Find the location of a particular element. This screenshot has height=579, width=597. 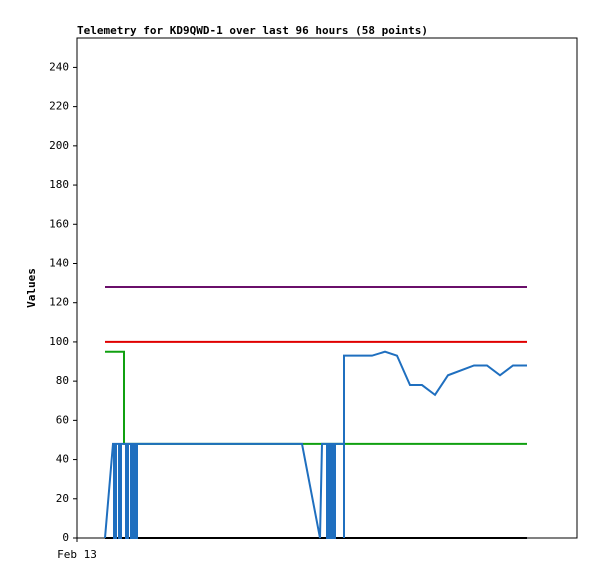

y-tick-label: 40 is located at coordinates (62, 459).